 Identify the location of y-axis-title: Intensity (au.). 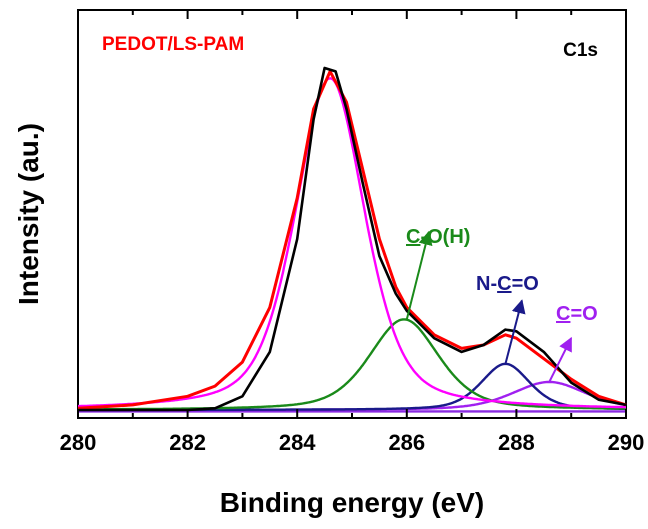
(28, 214).